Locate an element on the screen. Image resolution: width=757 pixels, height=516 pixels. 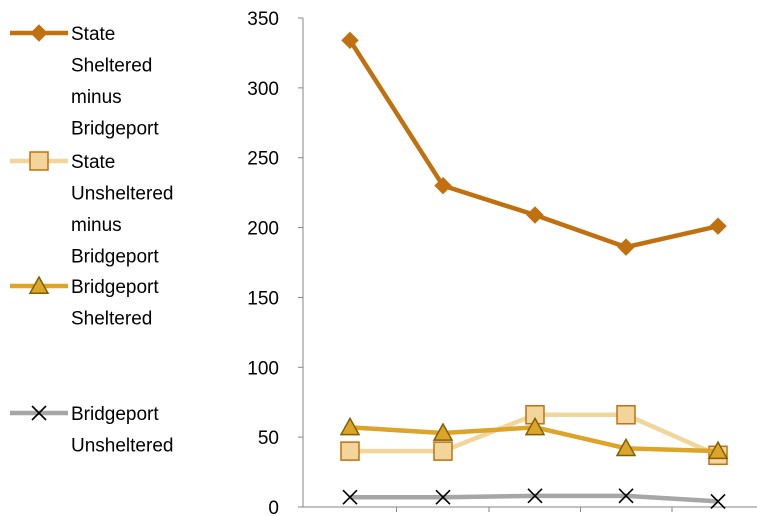
legend-entry-2: Bridgeport Sheltered is located at coordinates (84, 302).